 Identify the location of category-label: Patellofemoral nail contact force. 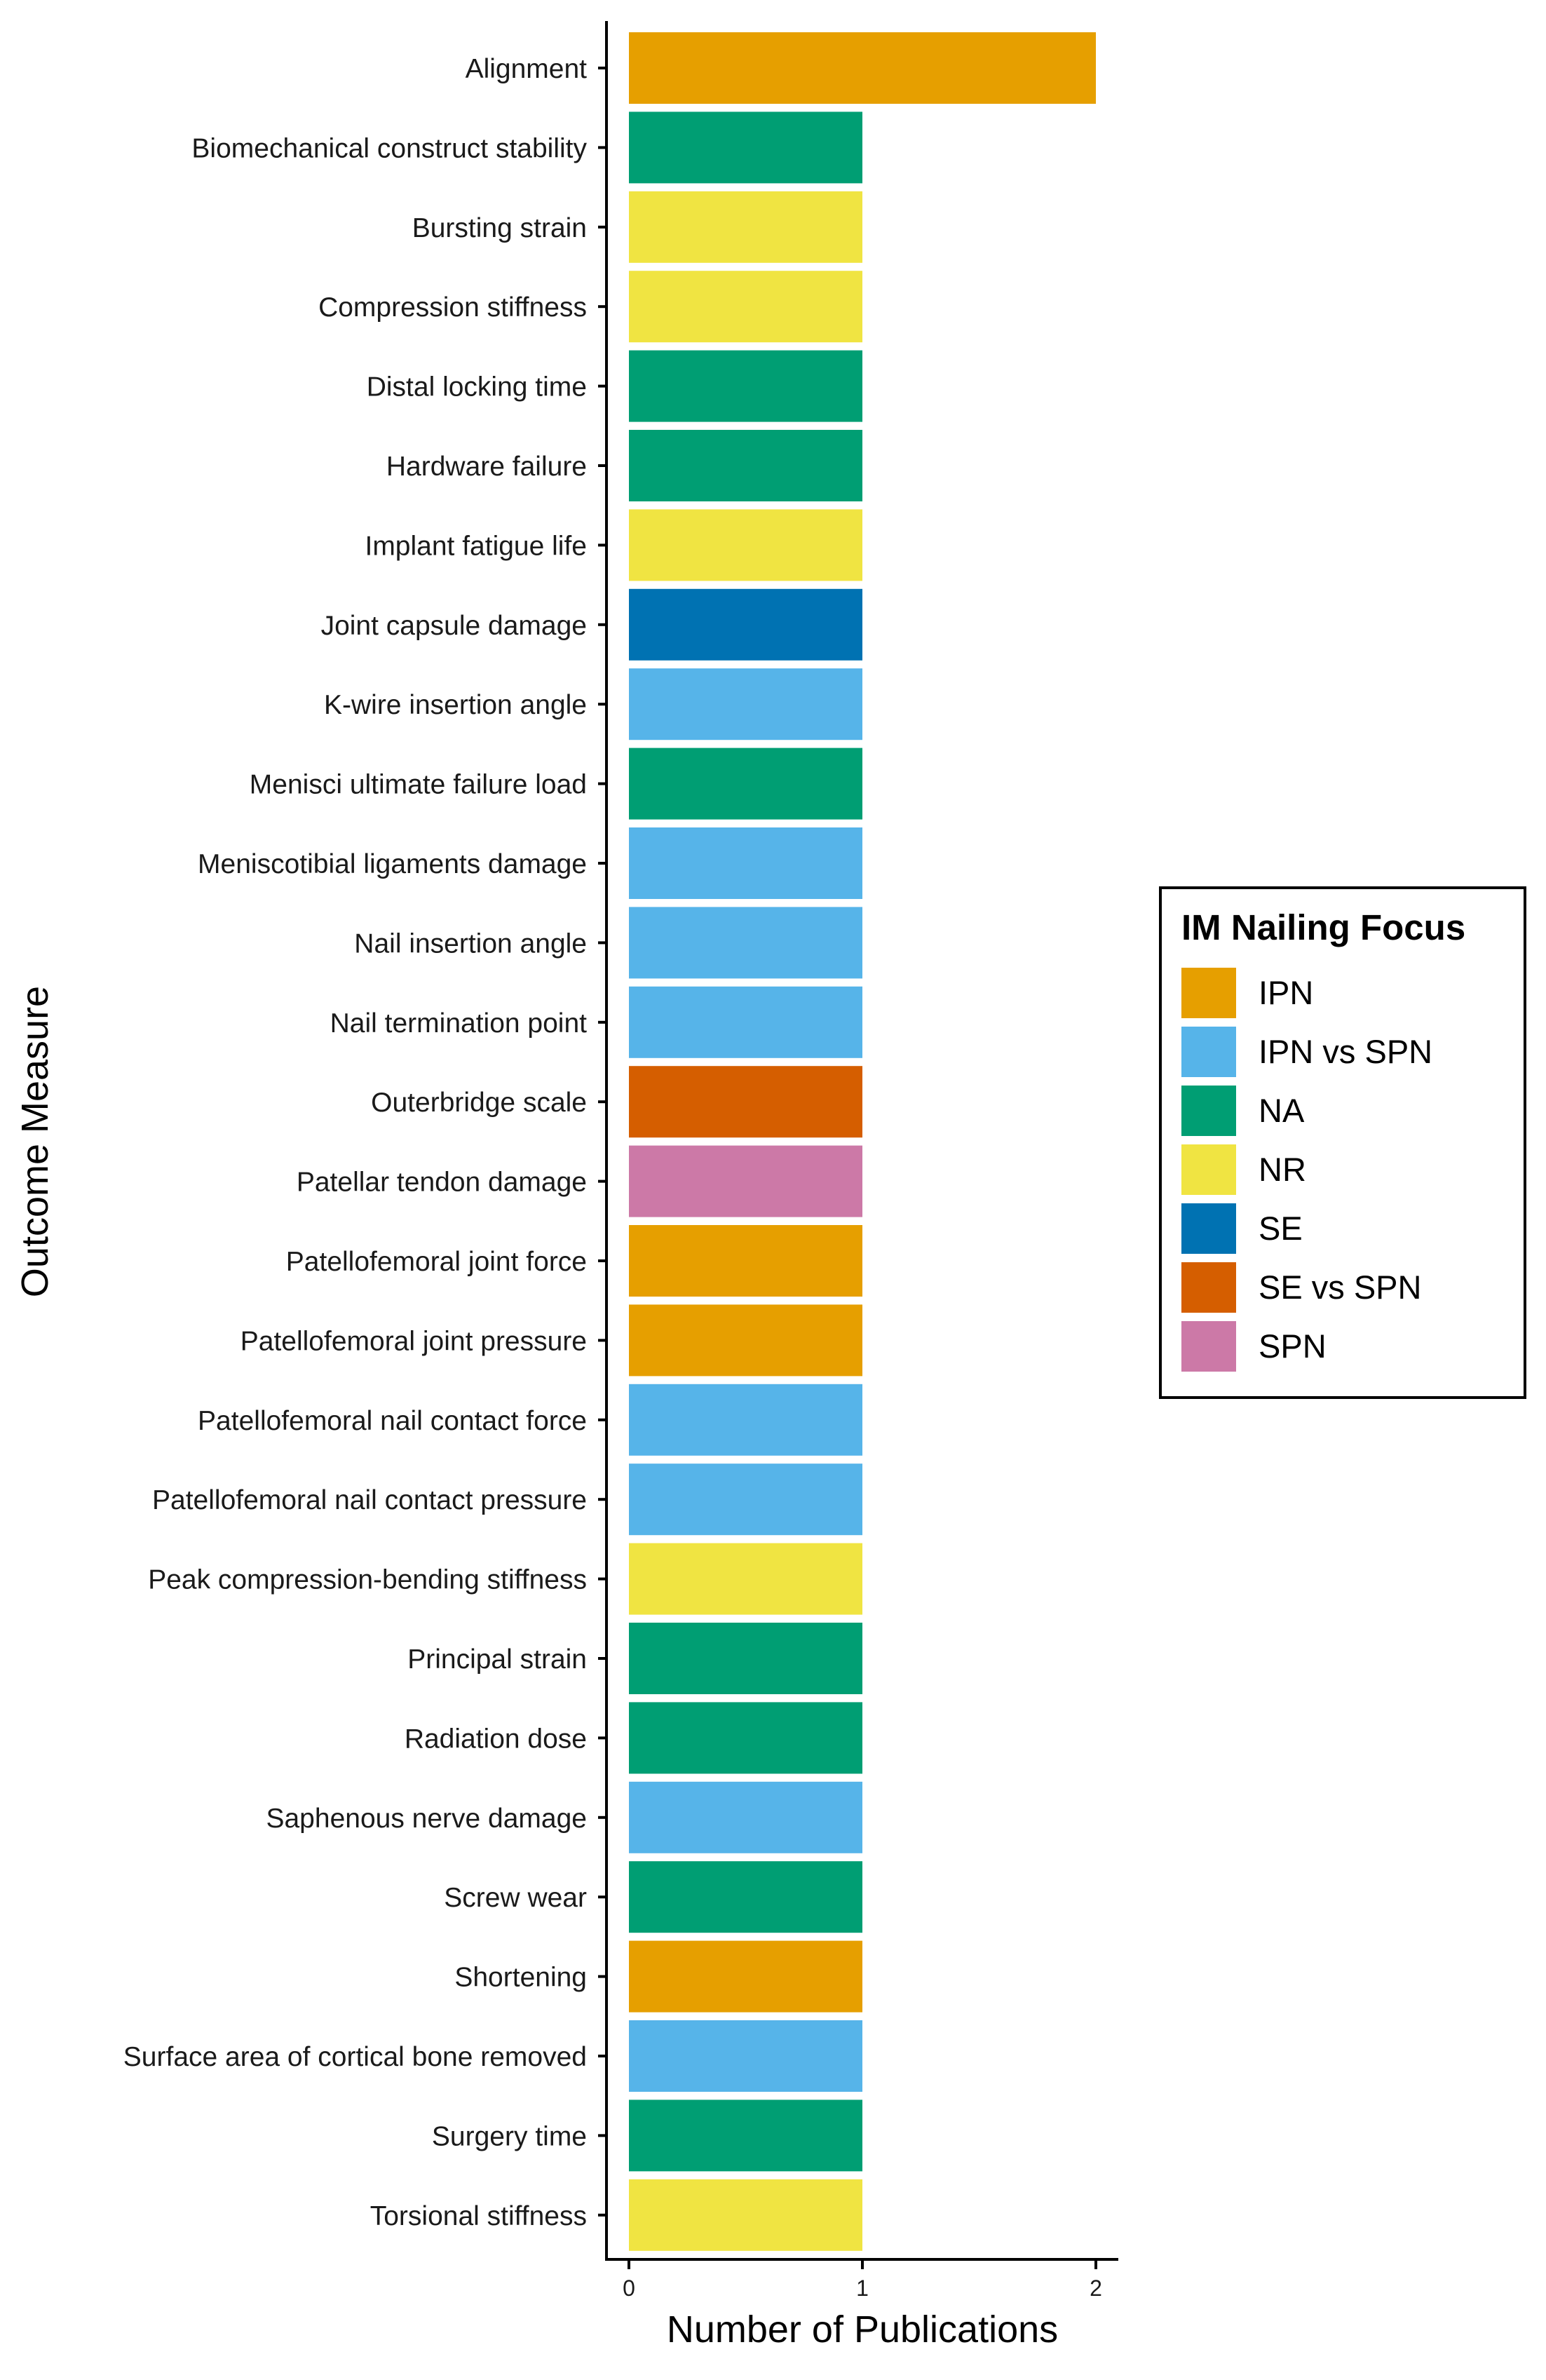
(392, 1421).